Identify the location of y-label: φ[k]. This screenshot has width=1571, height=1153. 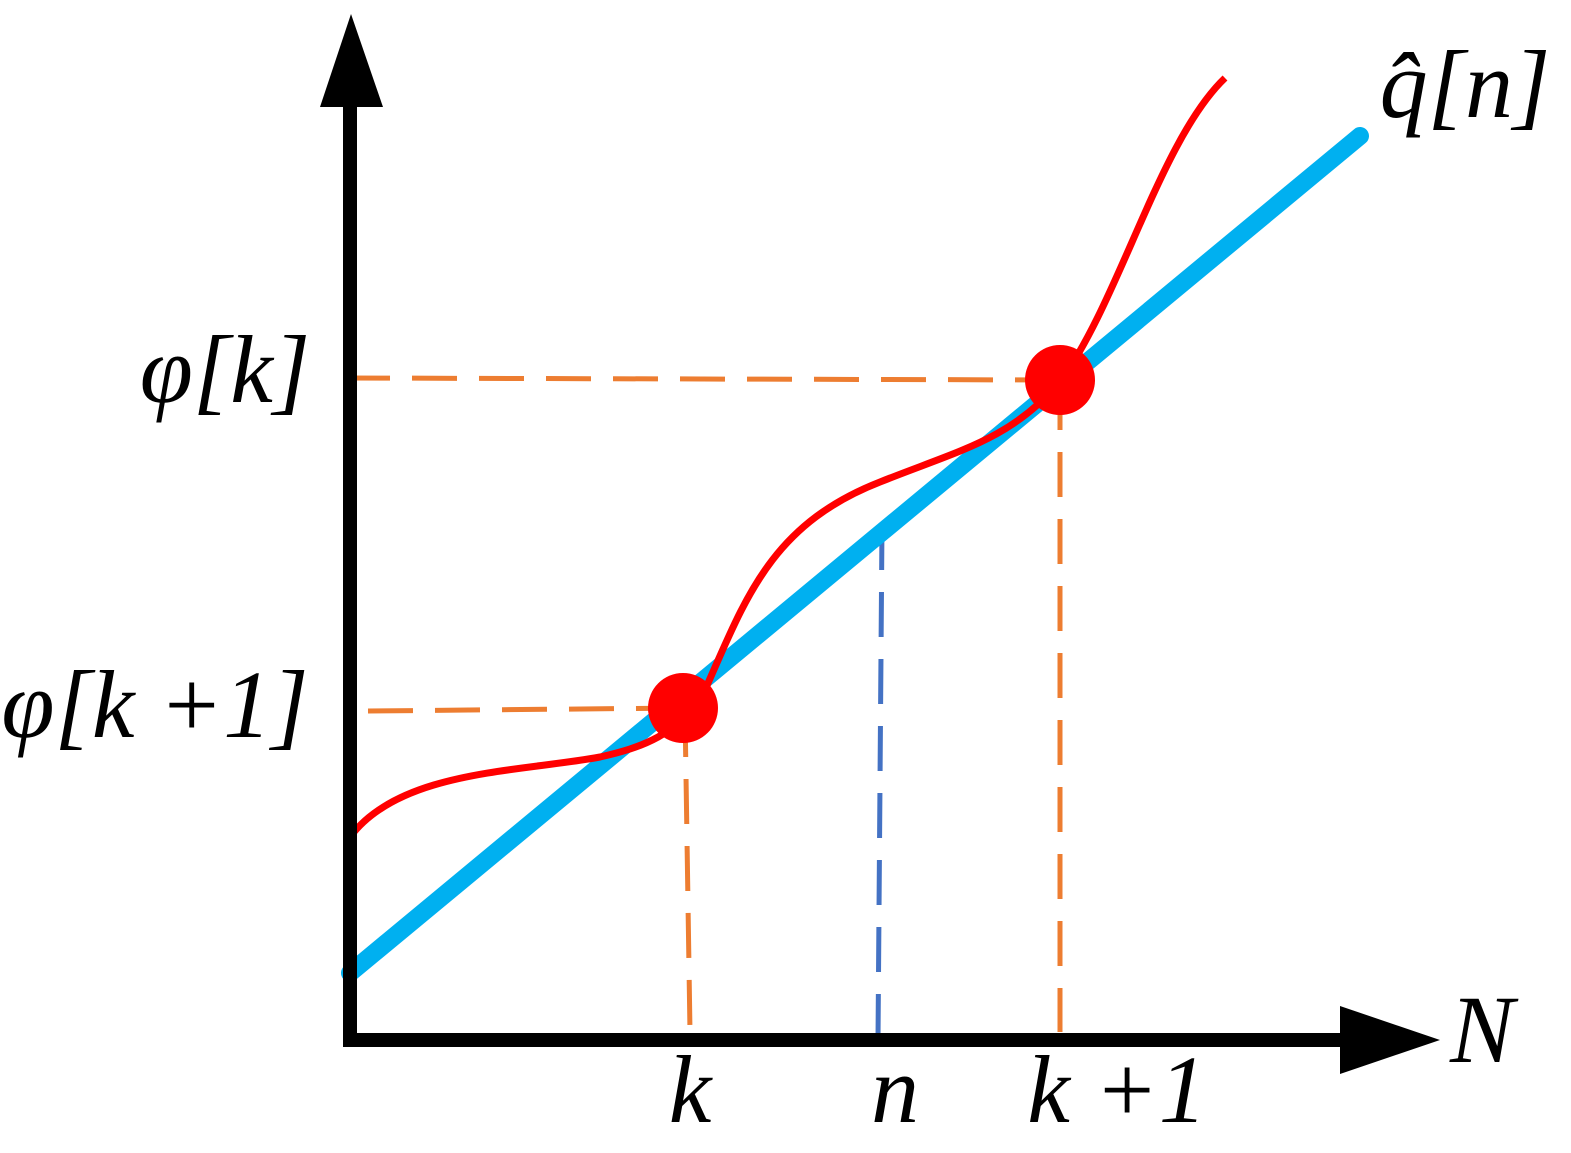
(225, 369).